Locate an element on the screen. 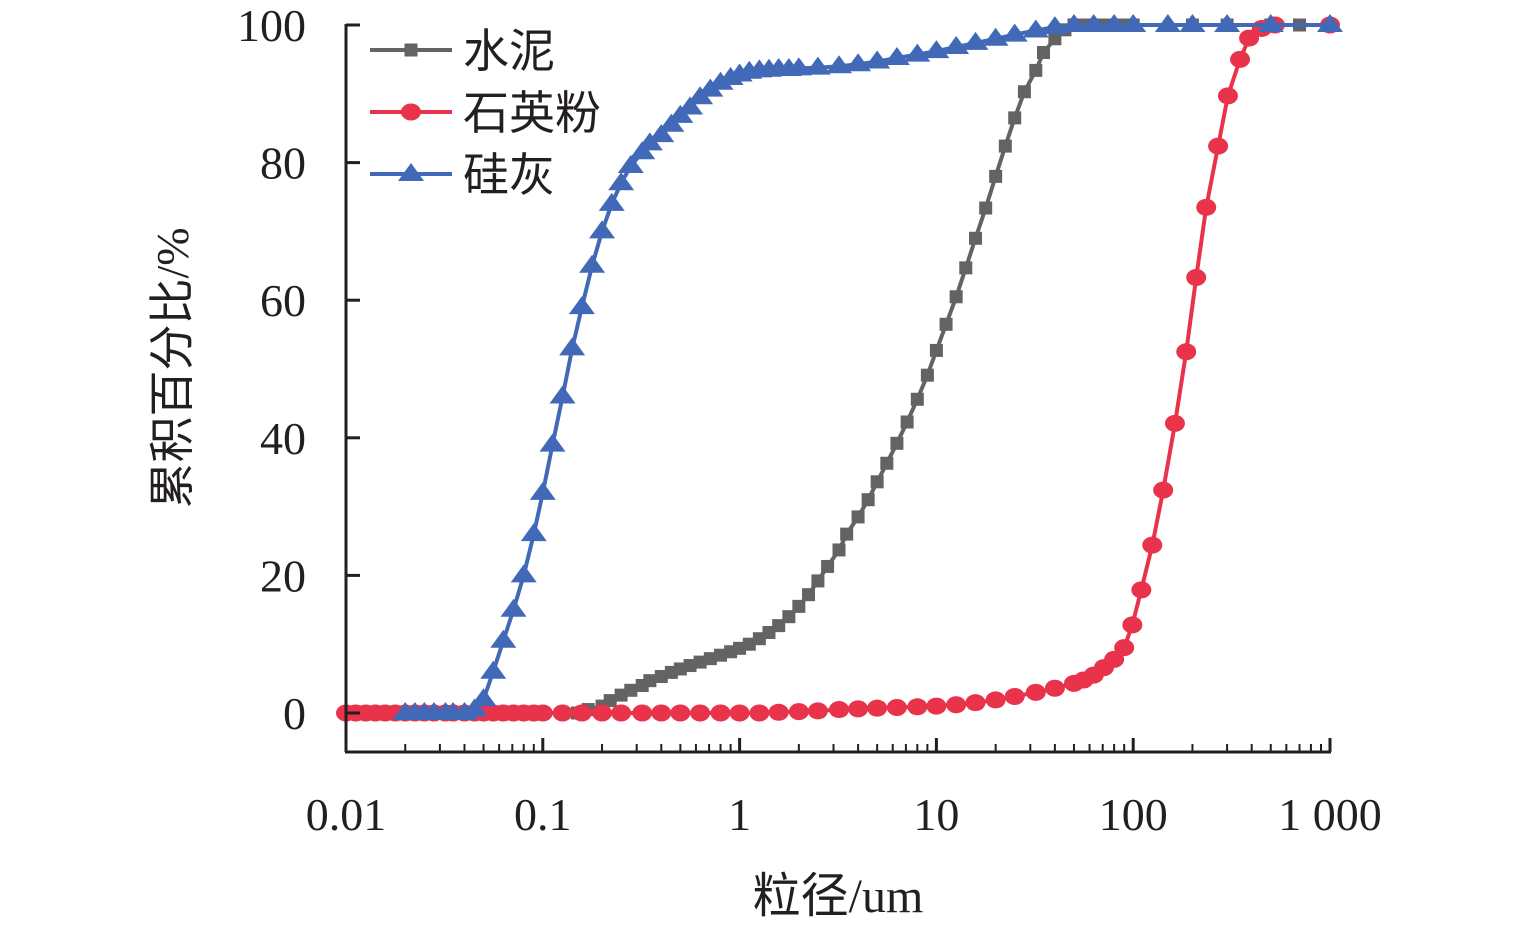  y-tick-label: 60 is located at coordinates (283, 300).